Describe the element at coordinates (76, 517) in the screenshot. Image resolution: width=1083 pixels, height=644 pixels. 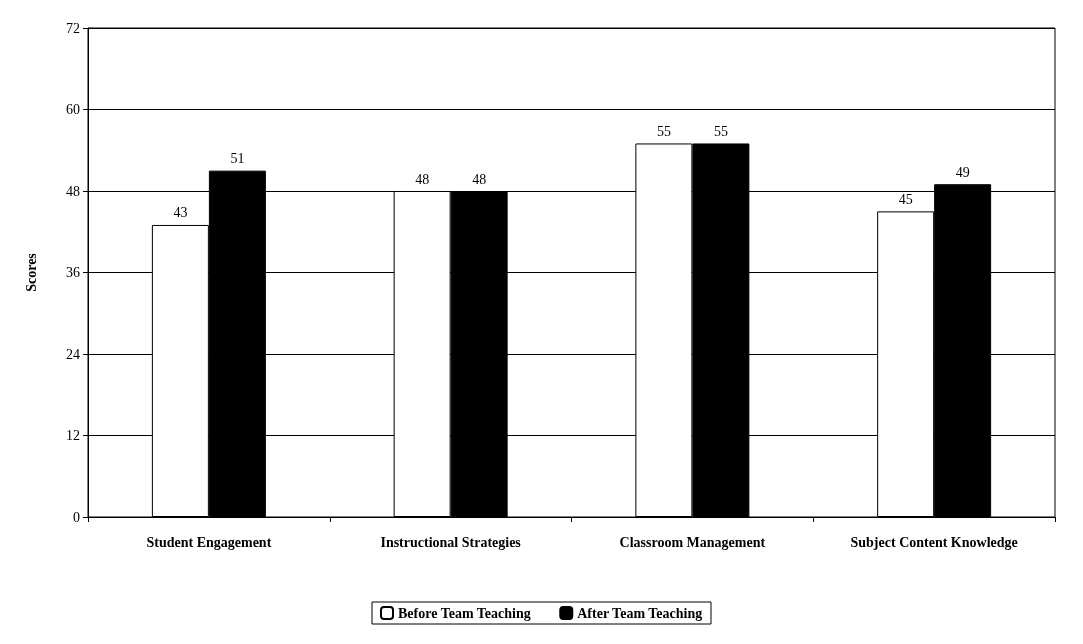
I see `y-tick-label: 0` at that location.